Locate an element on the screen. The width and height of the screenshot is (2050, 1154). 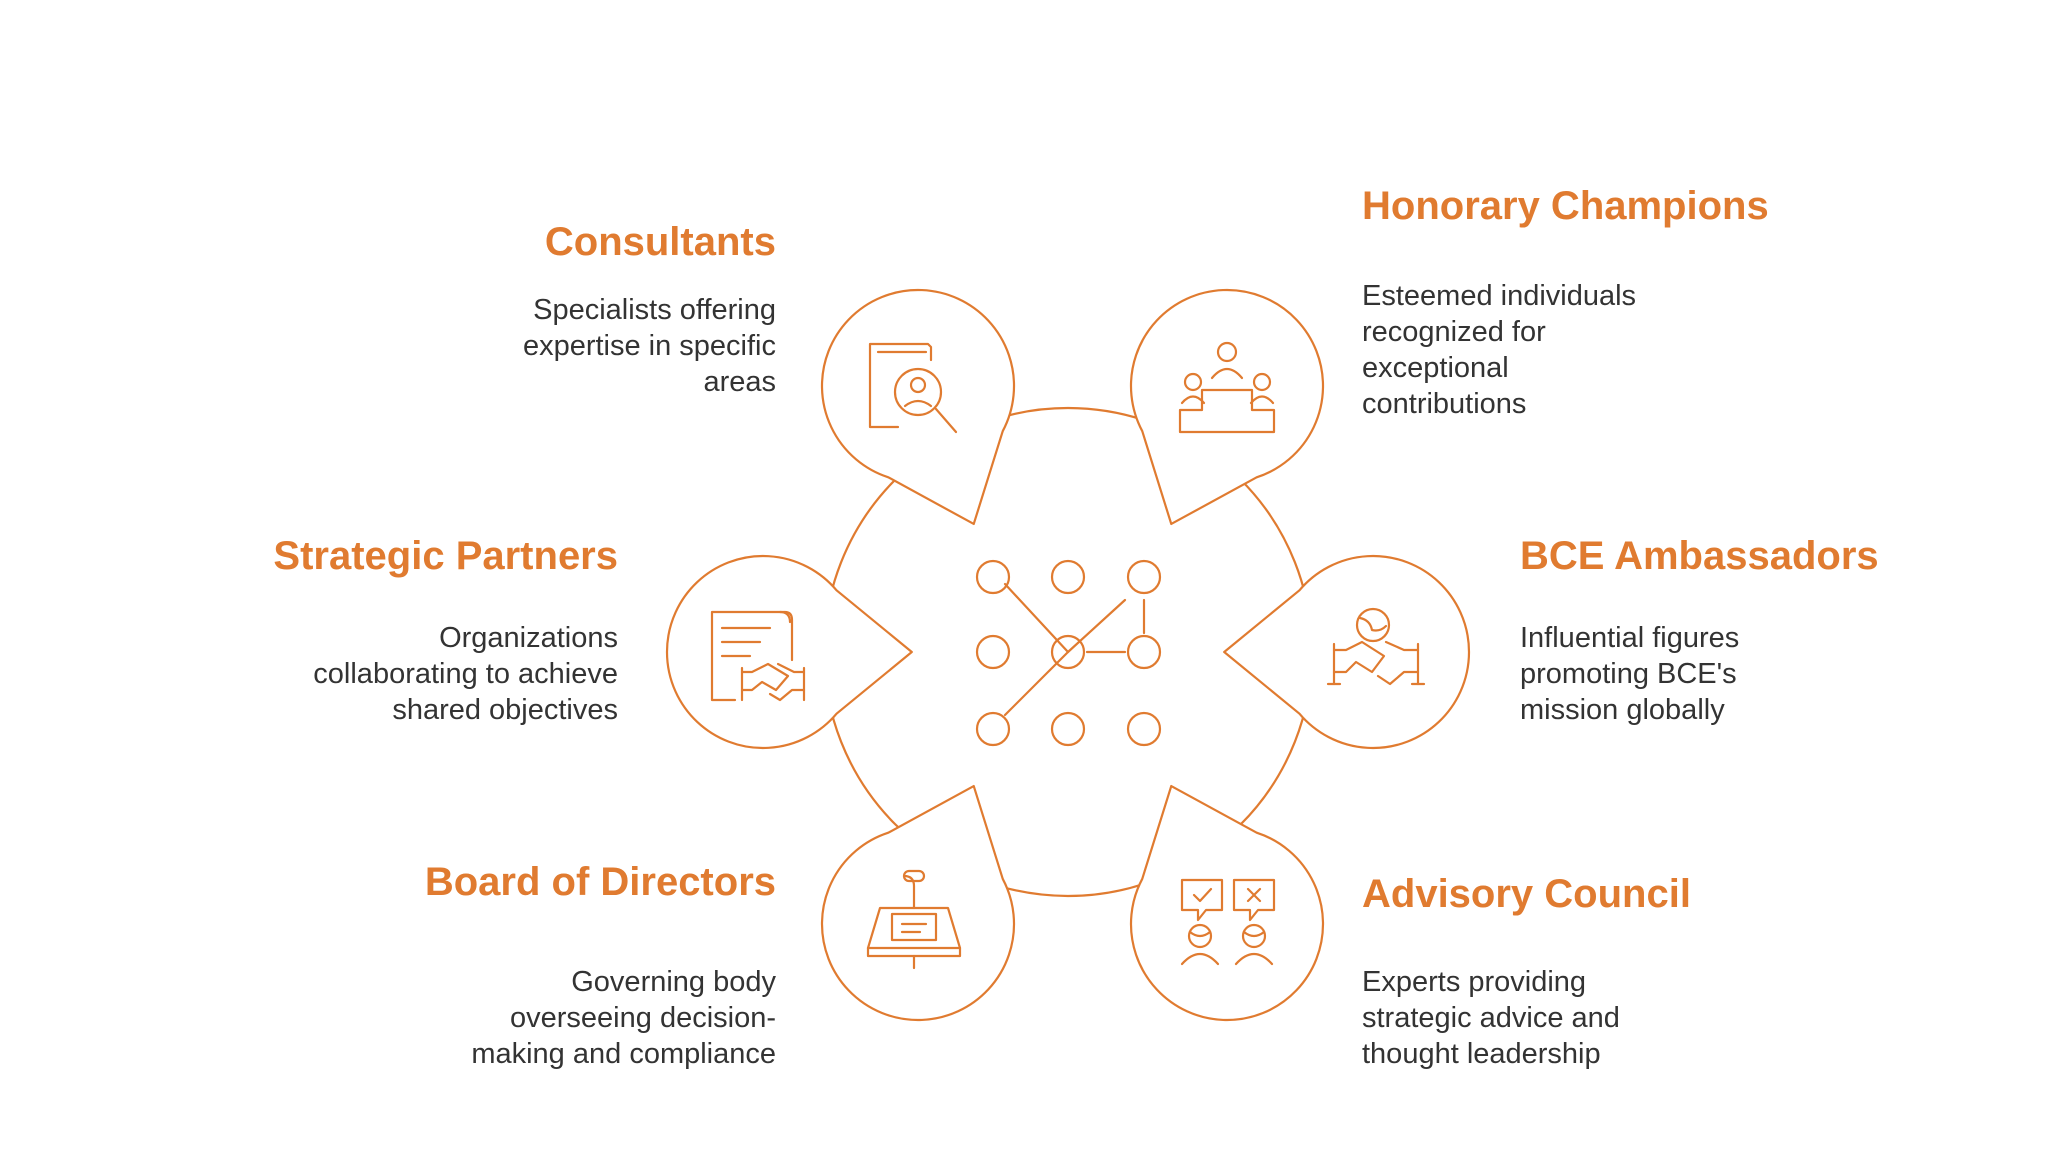
desc-honorary-line2: recognized for is located at coordinates (1454, 332).